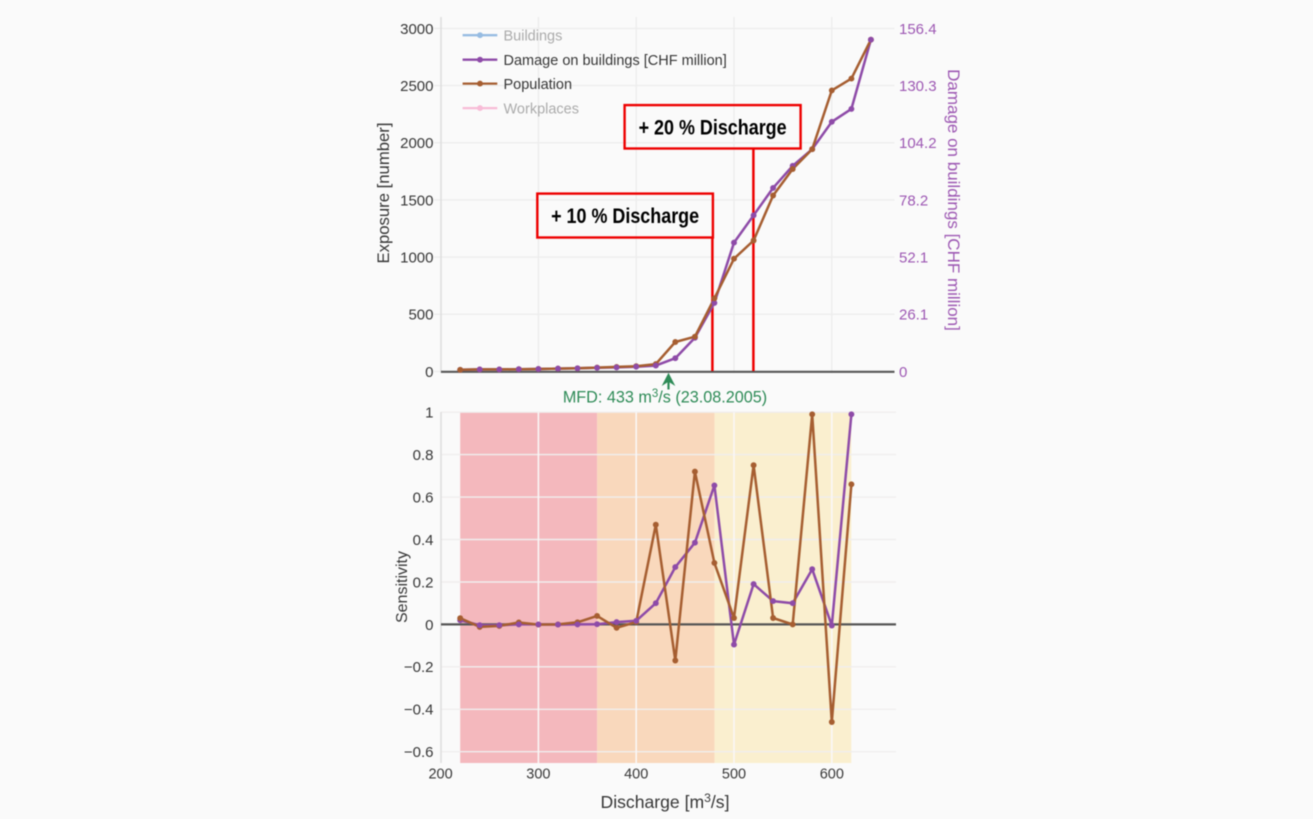 This screenshot has width=1313, height=819. What do you see at coordinates (625, 216) in the screenshot?
I see `svg-text: + 10 % Discharge` at bounding box center [625, 216].